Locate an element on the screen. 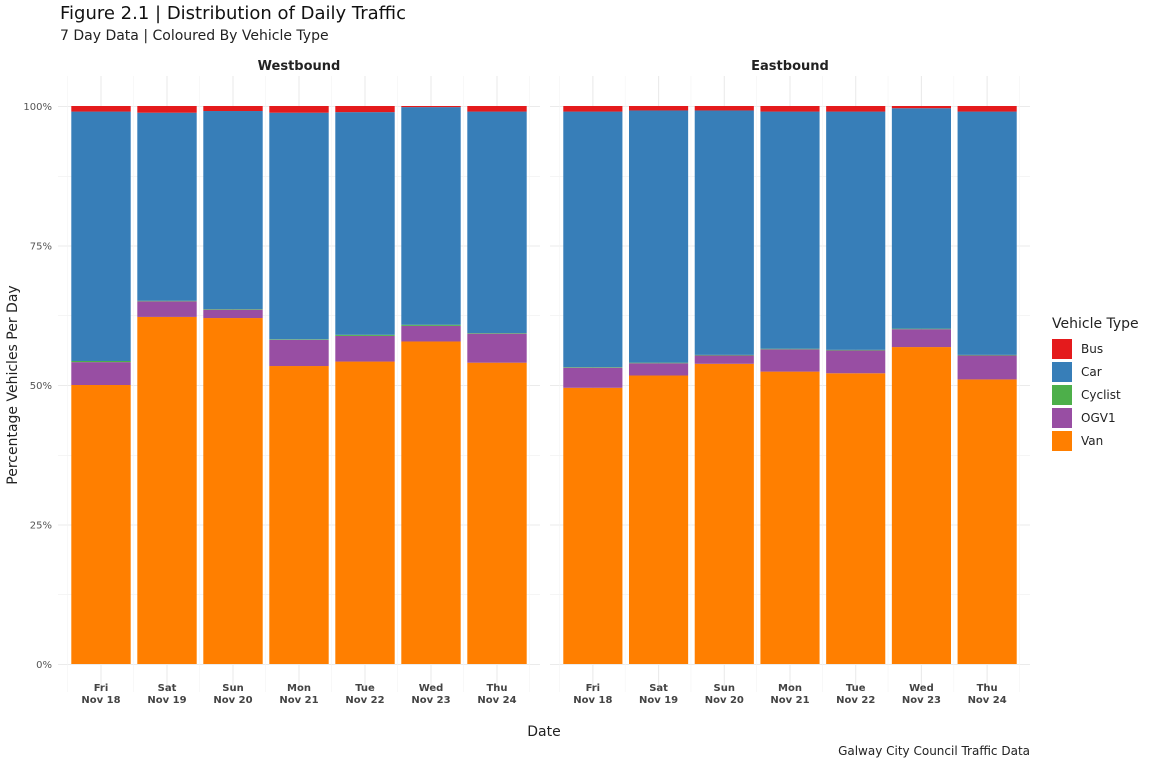 The height and width of the screenshot is (768, 1152). y-tick-label-75: 75% is located at coordinates (41, 247).